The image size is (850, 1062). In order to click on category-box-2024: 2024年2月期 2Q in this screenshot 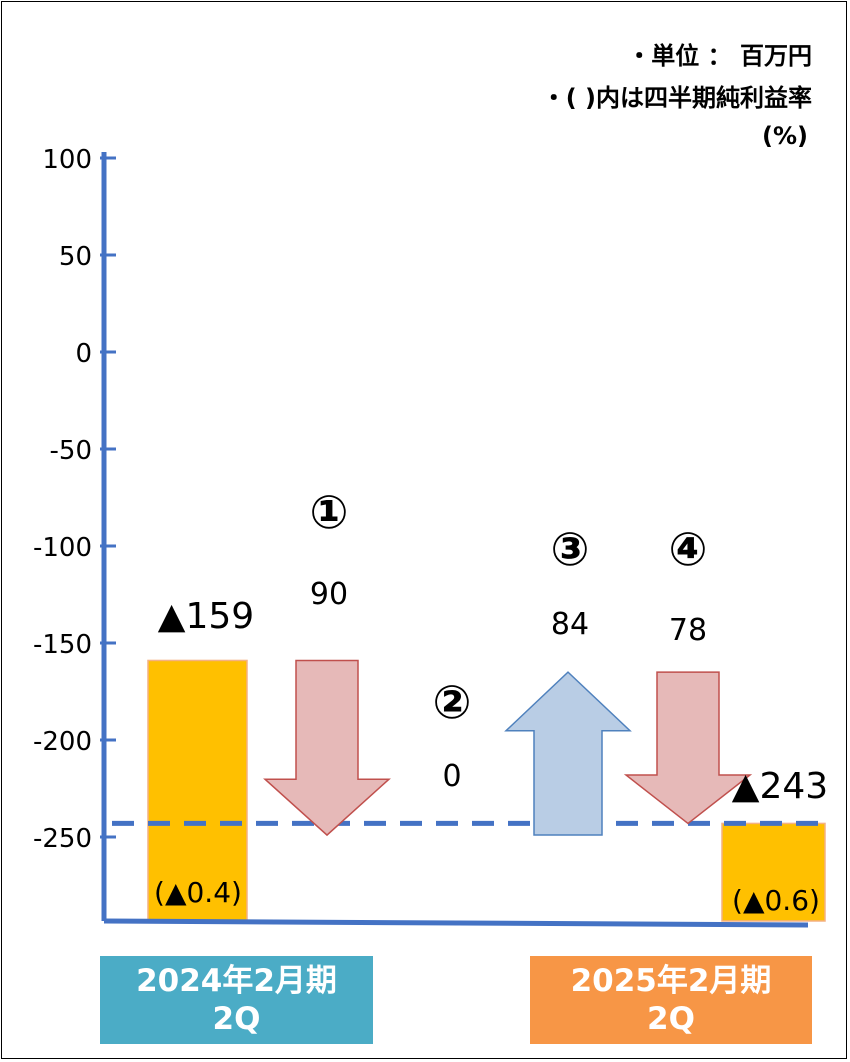, I will do `click(236, 1000)`.